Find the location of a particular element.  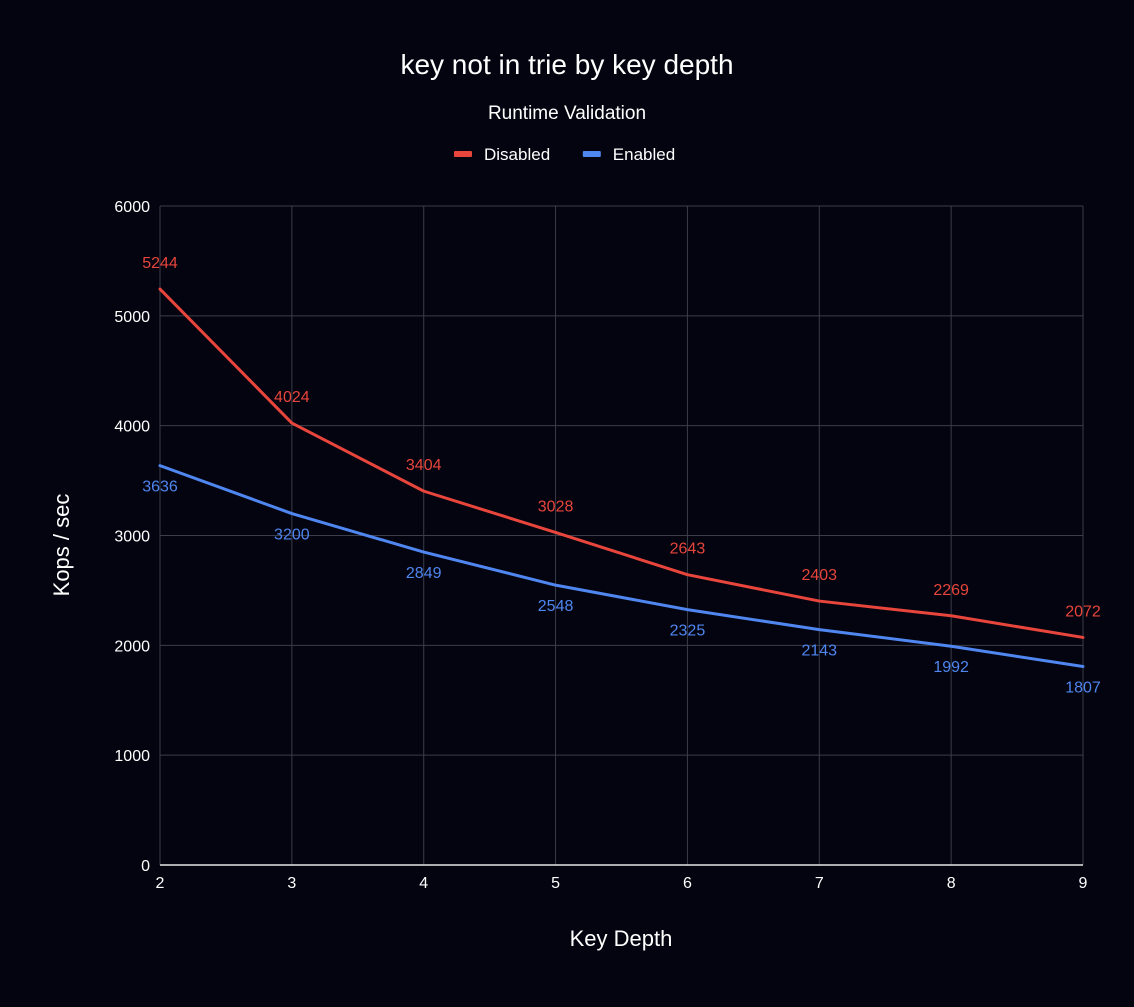

legend-swatch-enabled is located at coordinates (591, 154).